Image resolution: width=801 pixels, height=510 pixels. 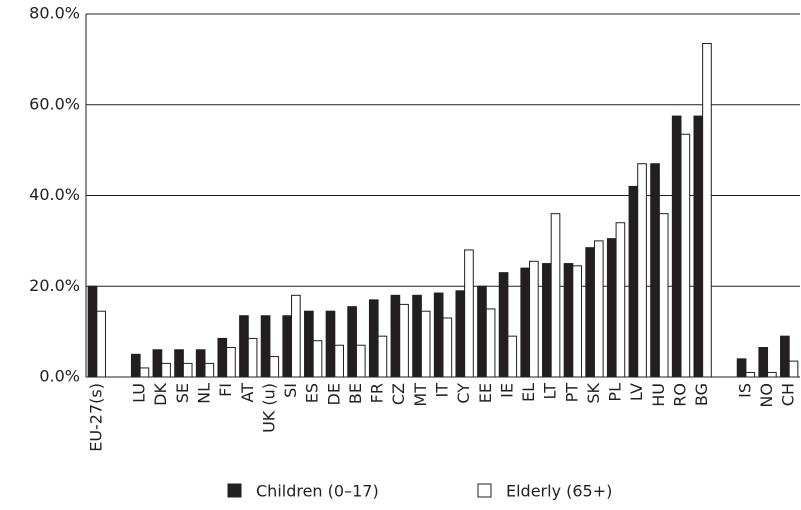 What do you see at coordinates (182, 393) in the screenshot?
I see `x-tick-label: SE` at bounding box center [182, 393].